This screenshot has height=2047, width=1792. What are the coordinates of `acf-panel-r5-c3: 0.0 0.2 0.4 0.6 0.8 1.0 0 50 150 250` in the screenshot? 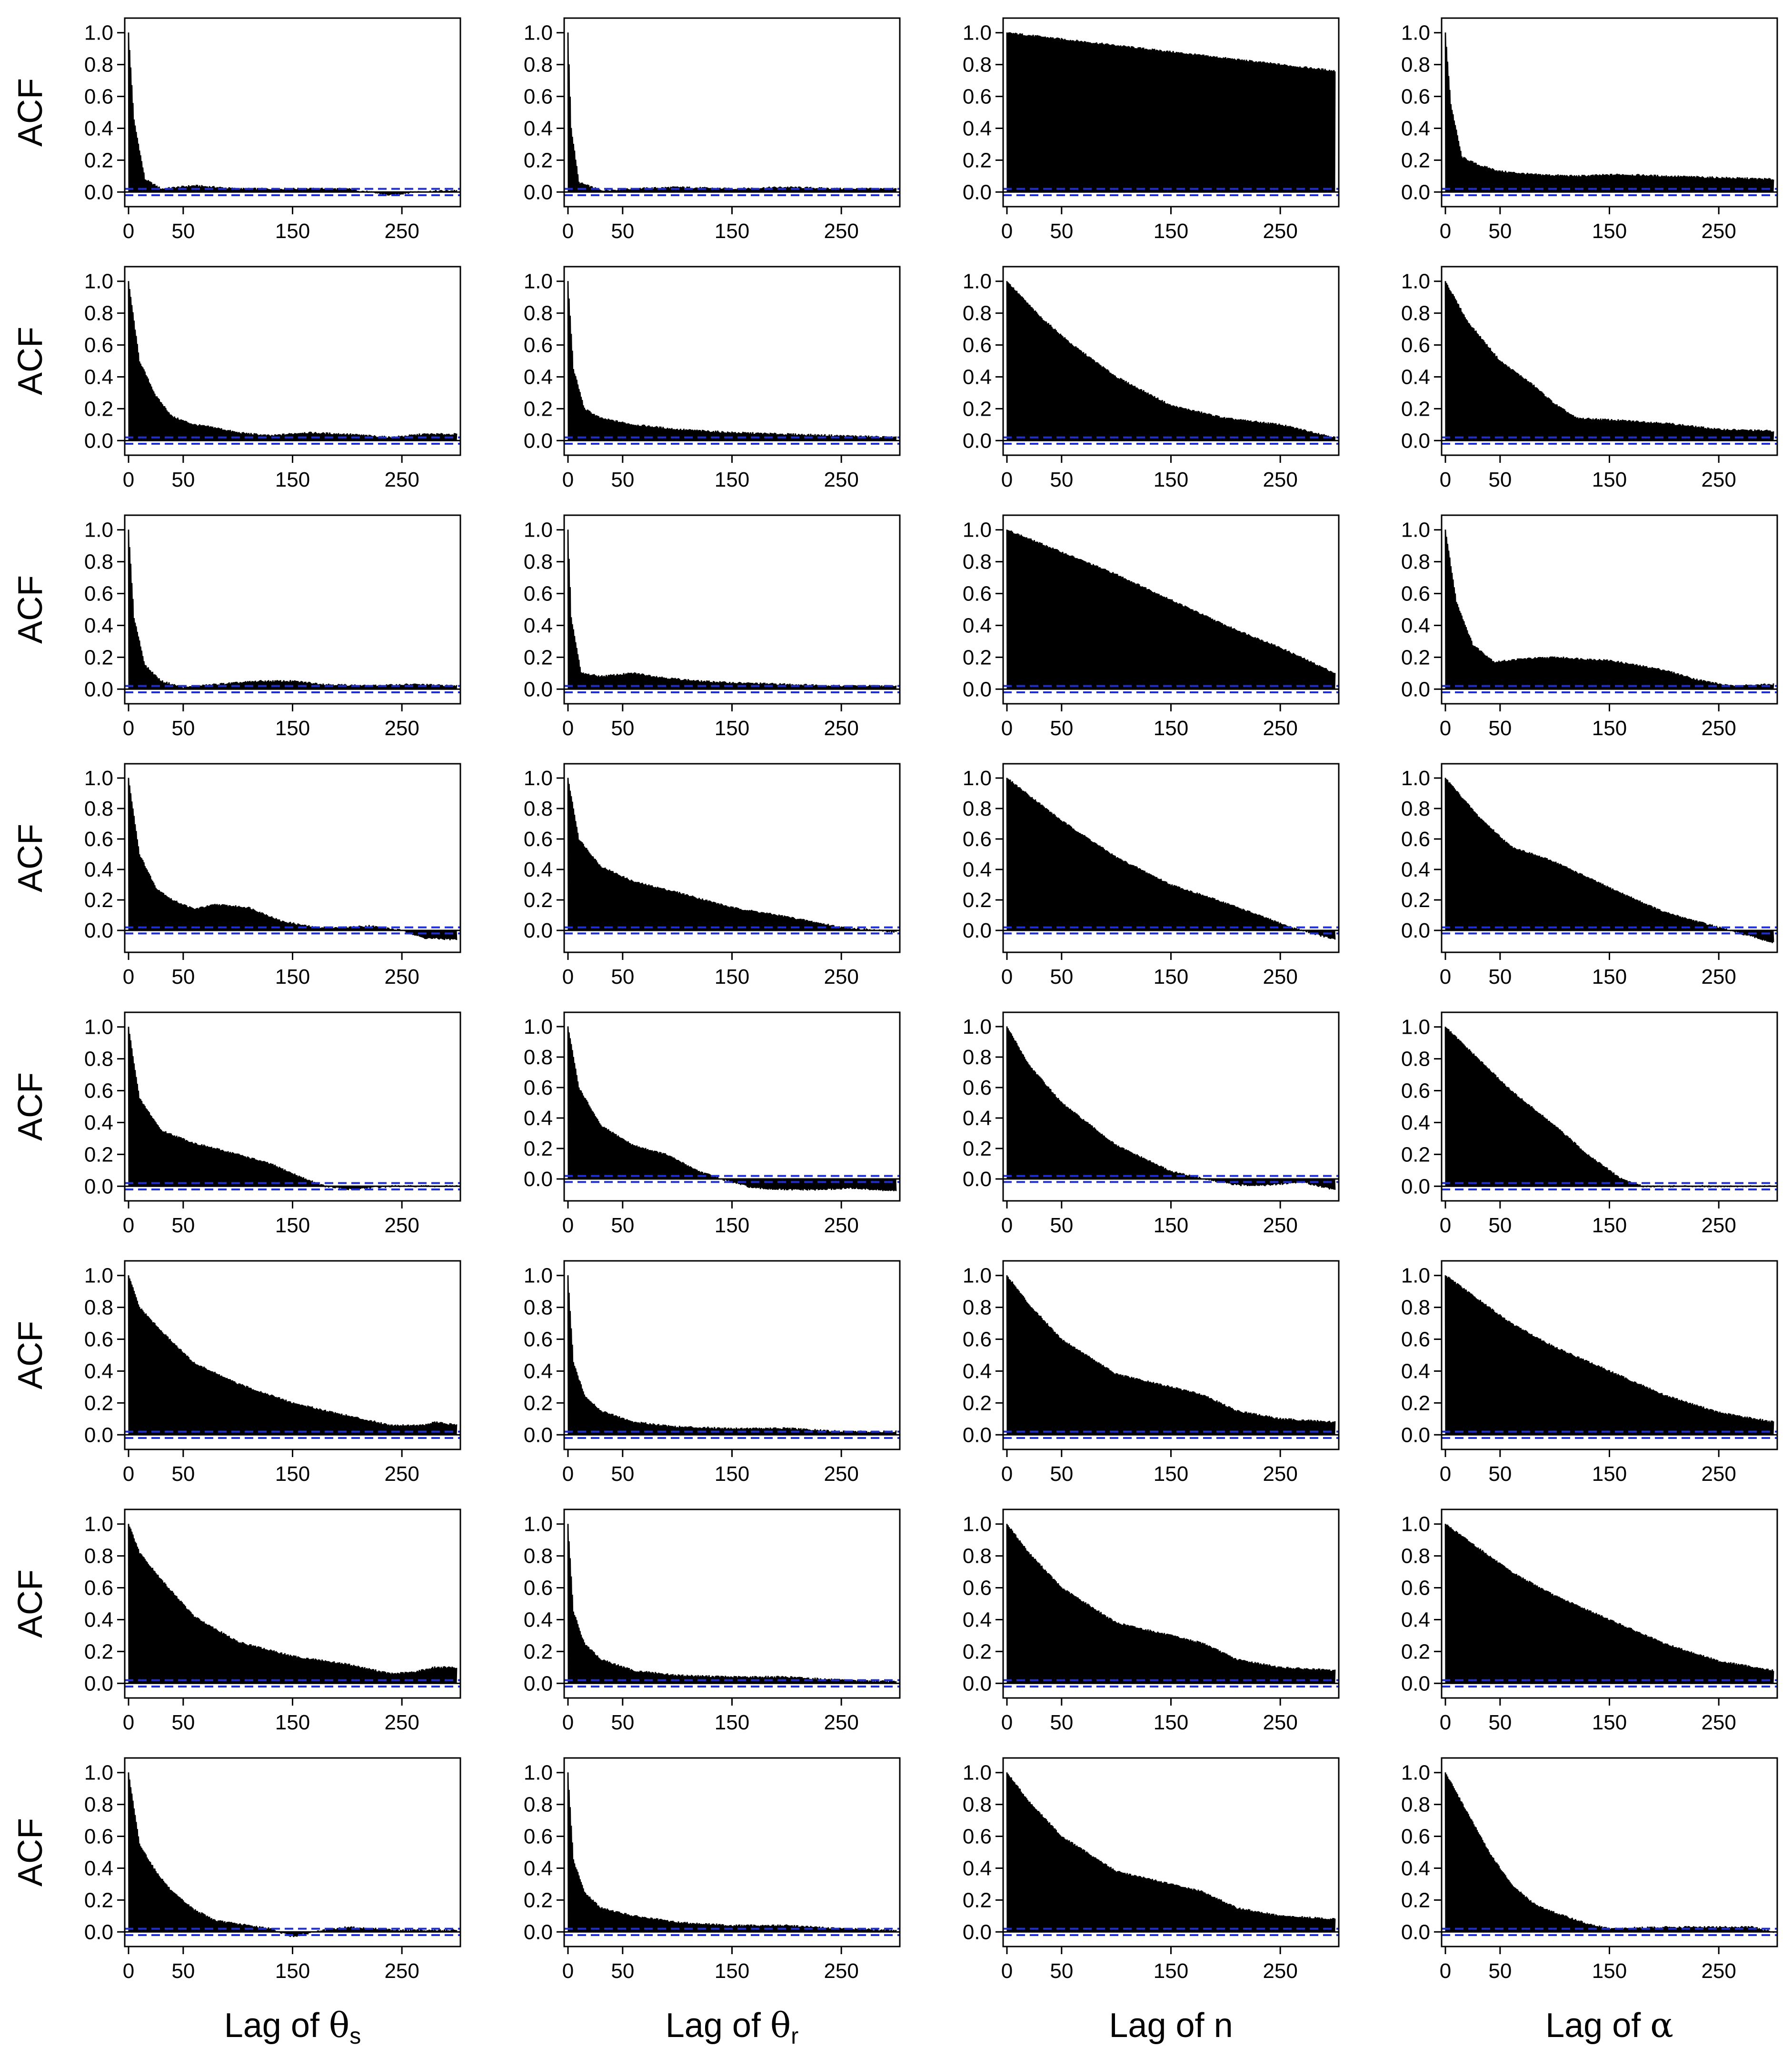 It's located at (1151, 1124).